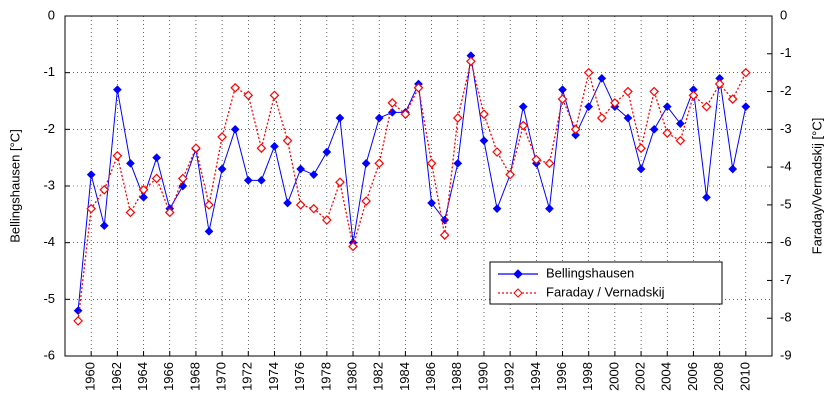 The height and width of the screenshot is (402, 829). Describe the element at coordinates (14, 186) in the screenshot. I see `y-axis-label: Bellingshausen [°C]` at that location.